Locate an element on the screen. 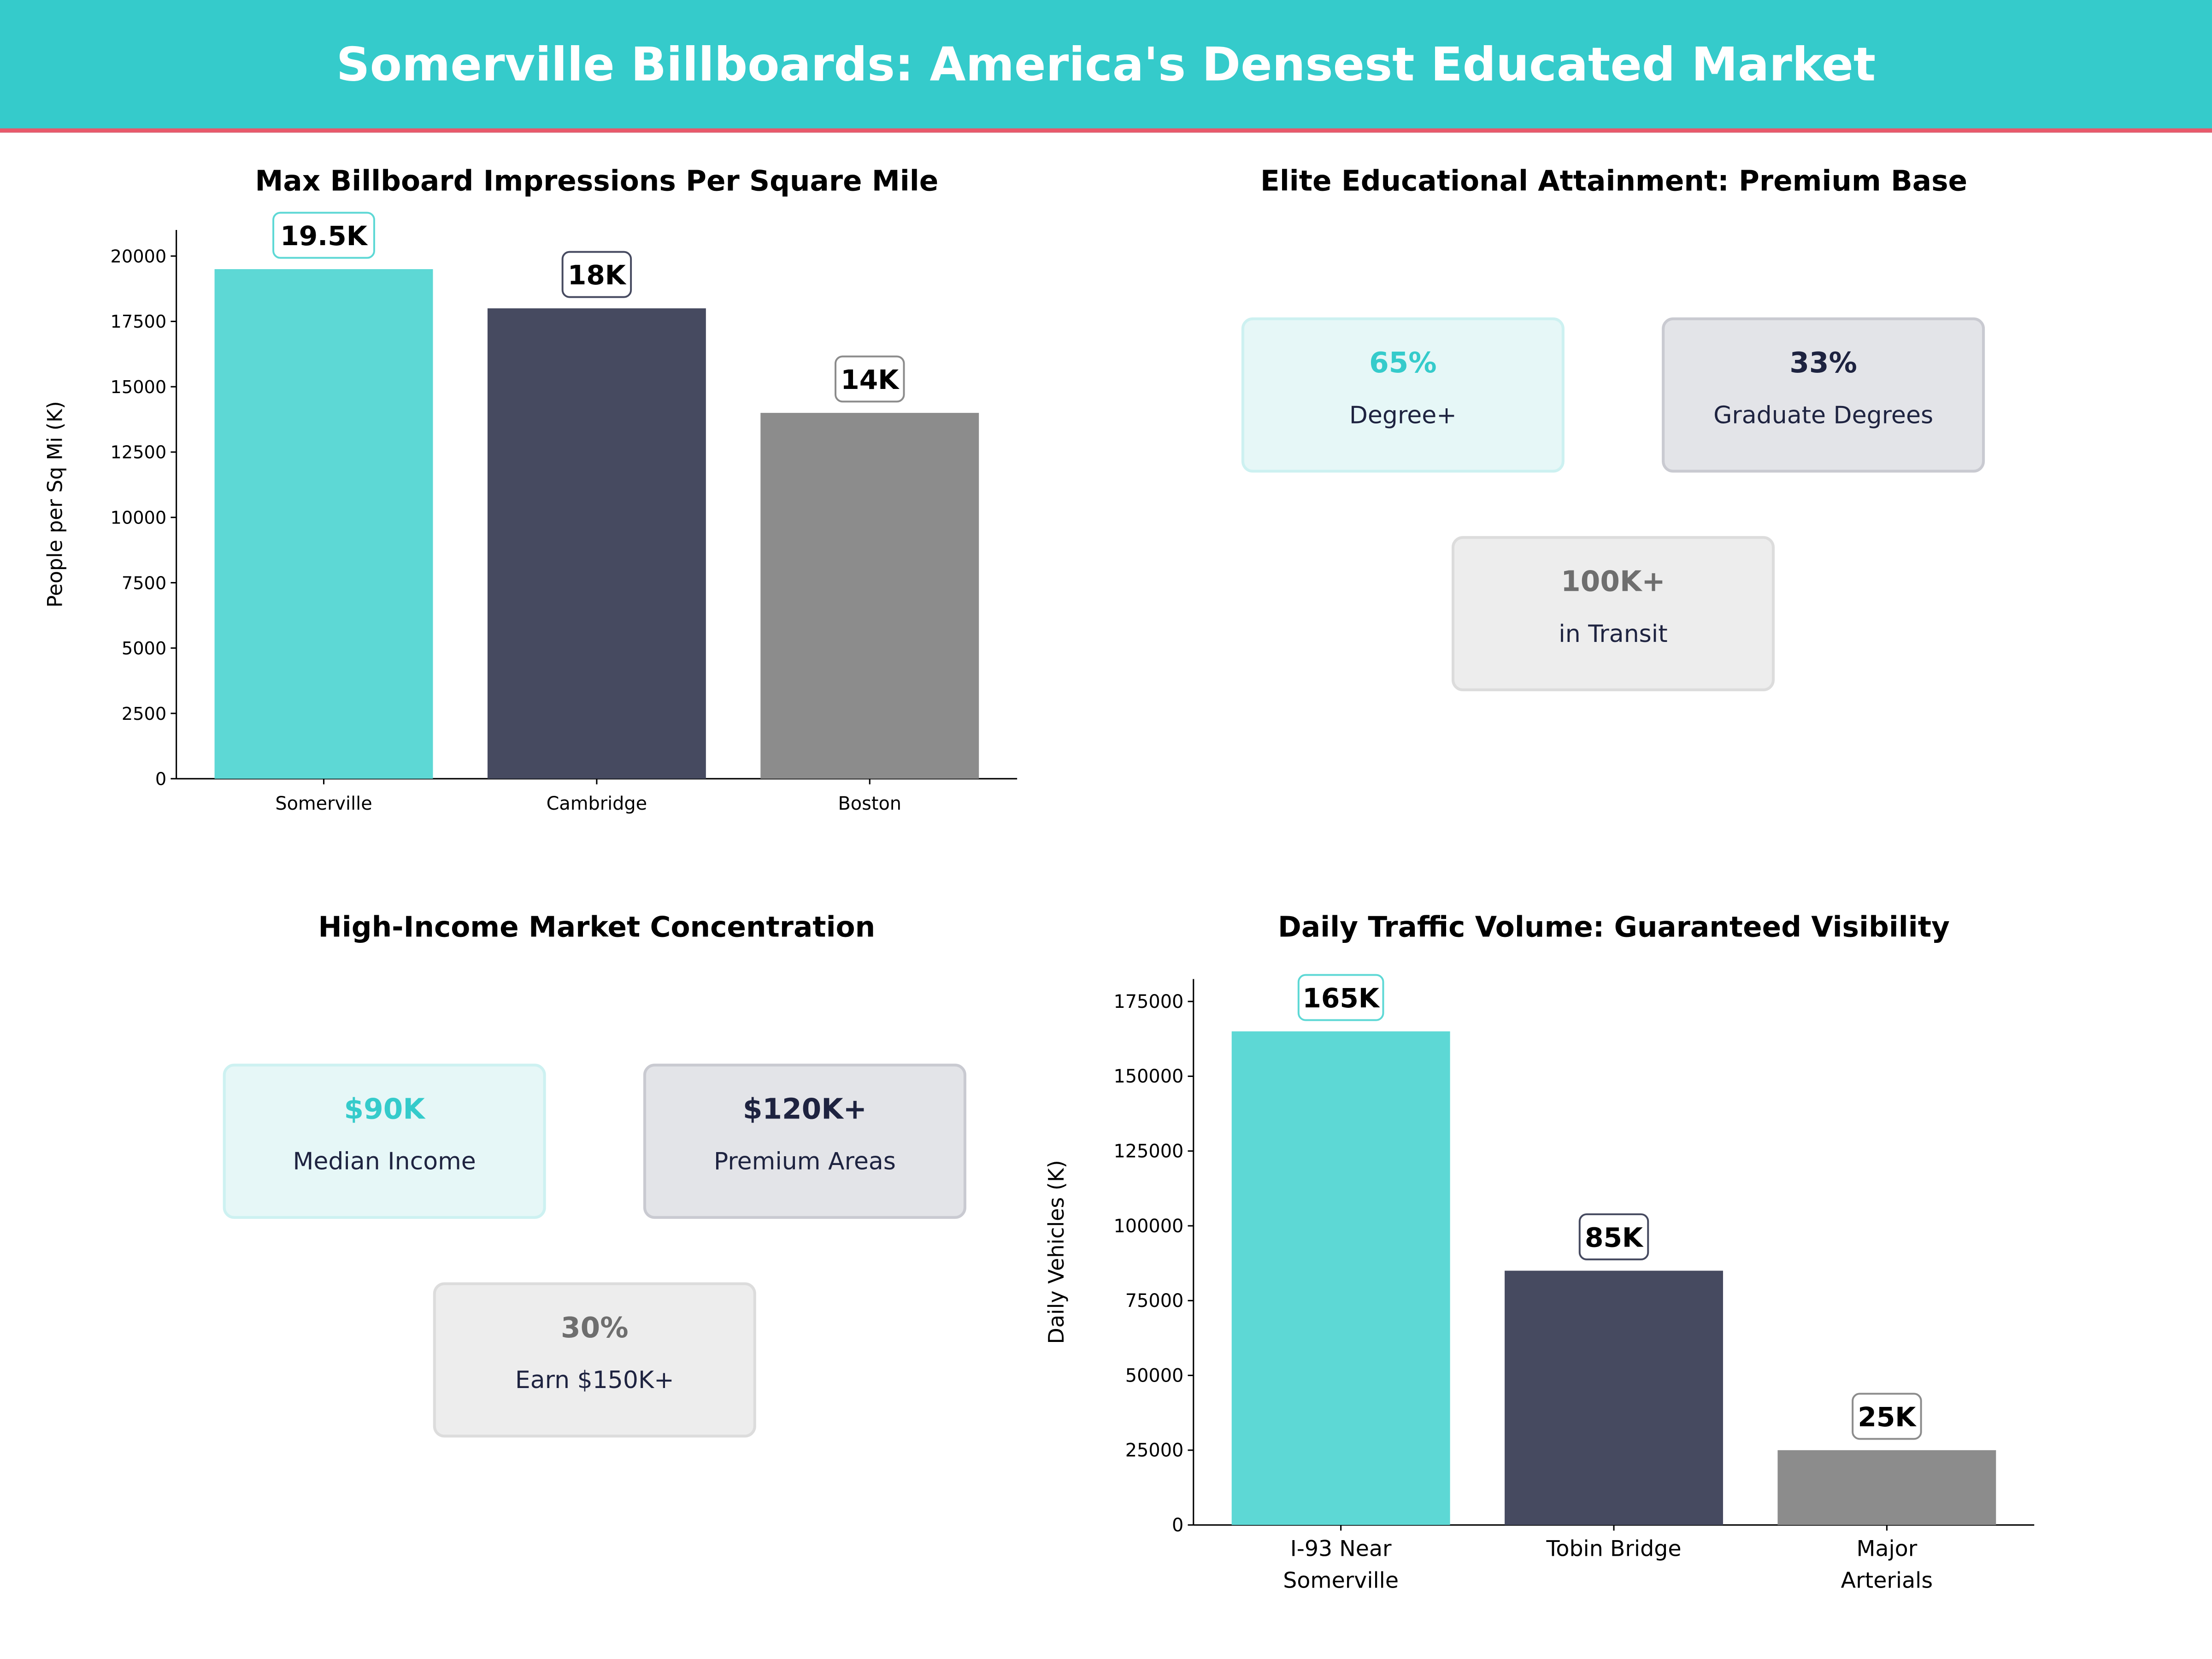 This screenshot has height=1659, width=2212. data-label: 18K is located at coordinates (597, 275).